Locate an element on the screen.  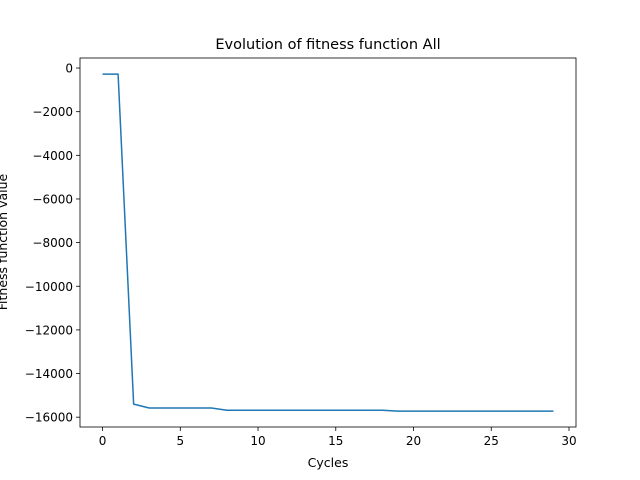
y-tick-label: −14000 is located at coordinates (49, 374).